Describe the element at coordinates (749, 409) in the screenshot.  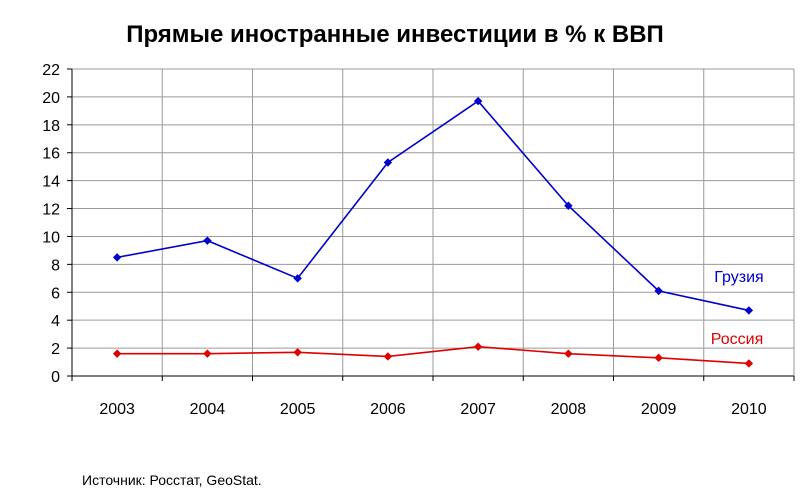
I see `x-tick-label: 2010` at that location.